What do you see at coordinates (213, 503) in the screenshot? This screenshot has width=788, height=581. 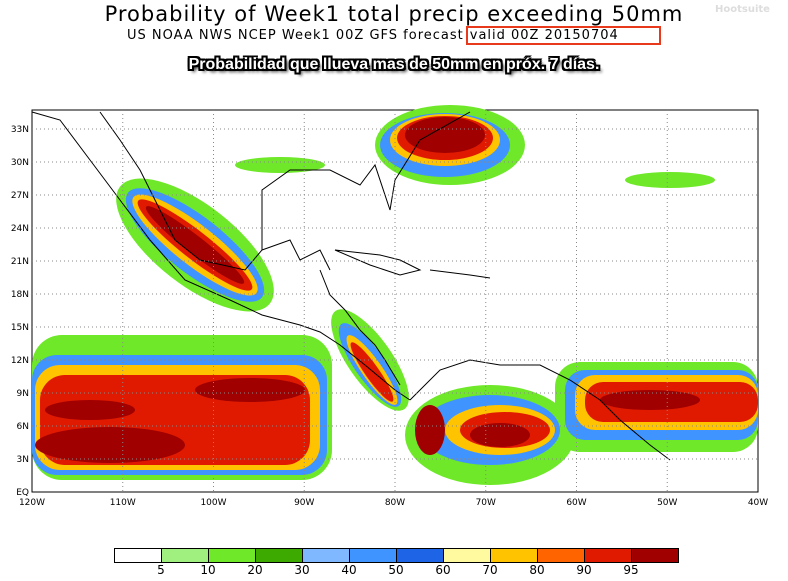 I see `lon-label: 100W` at bounding box center [213, 503].